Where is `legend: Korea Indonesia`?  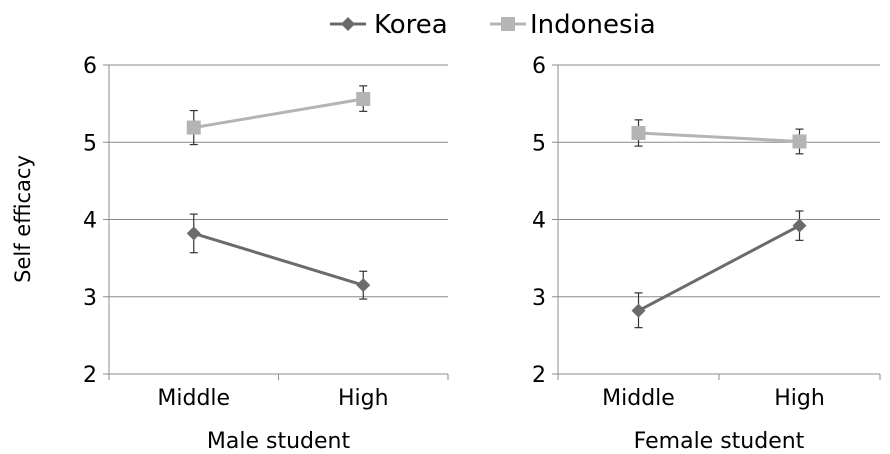
legend: Korea Indonesia is located at coordinates (493, 25).